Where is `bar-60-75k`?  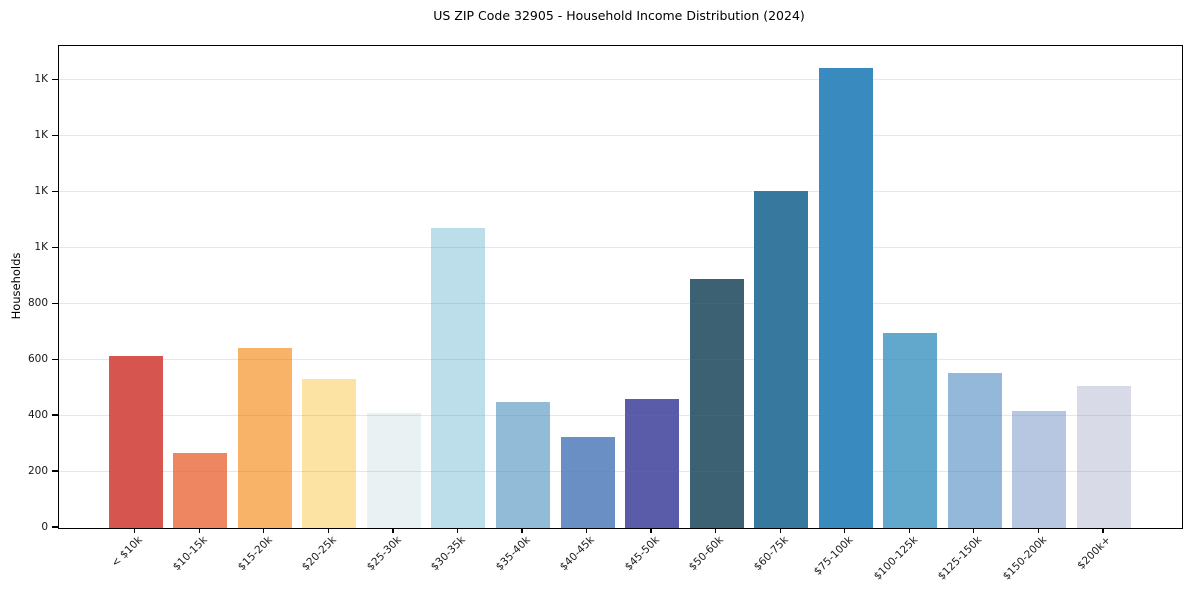 bar-60-75k is located at coordinates (781, 359).